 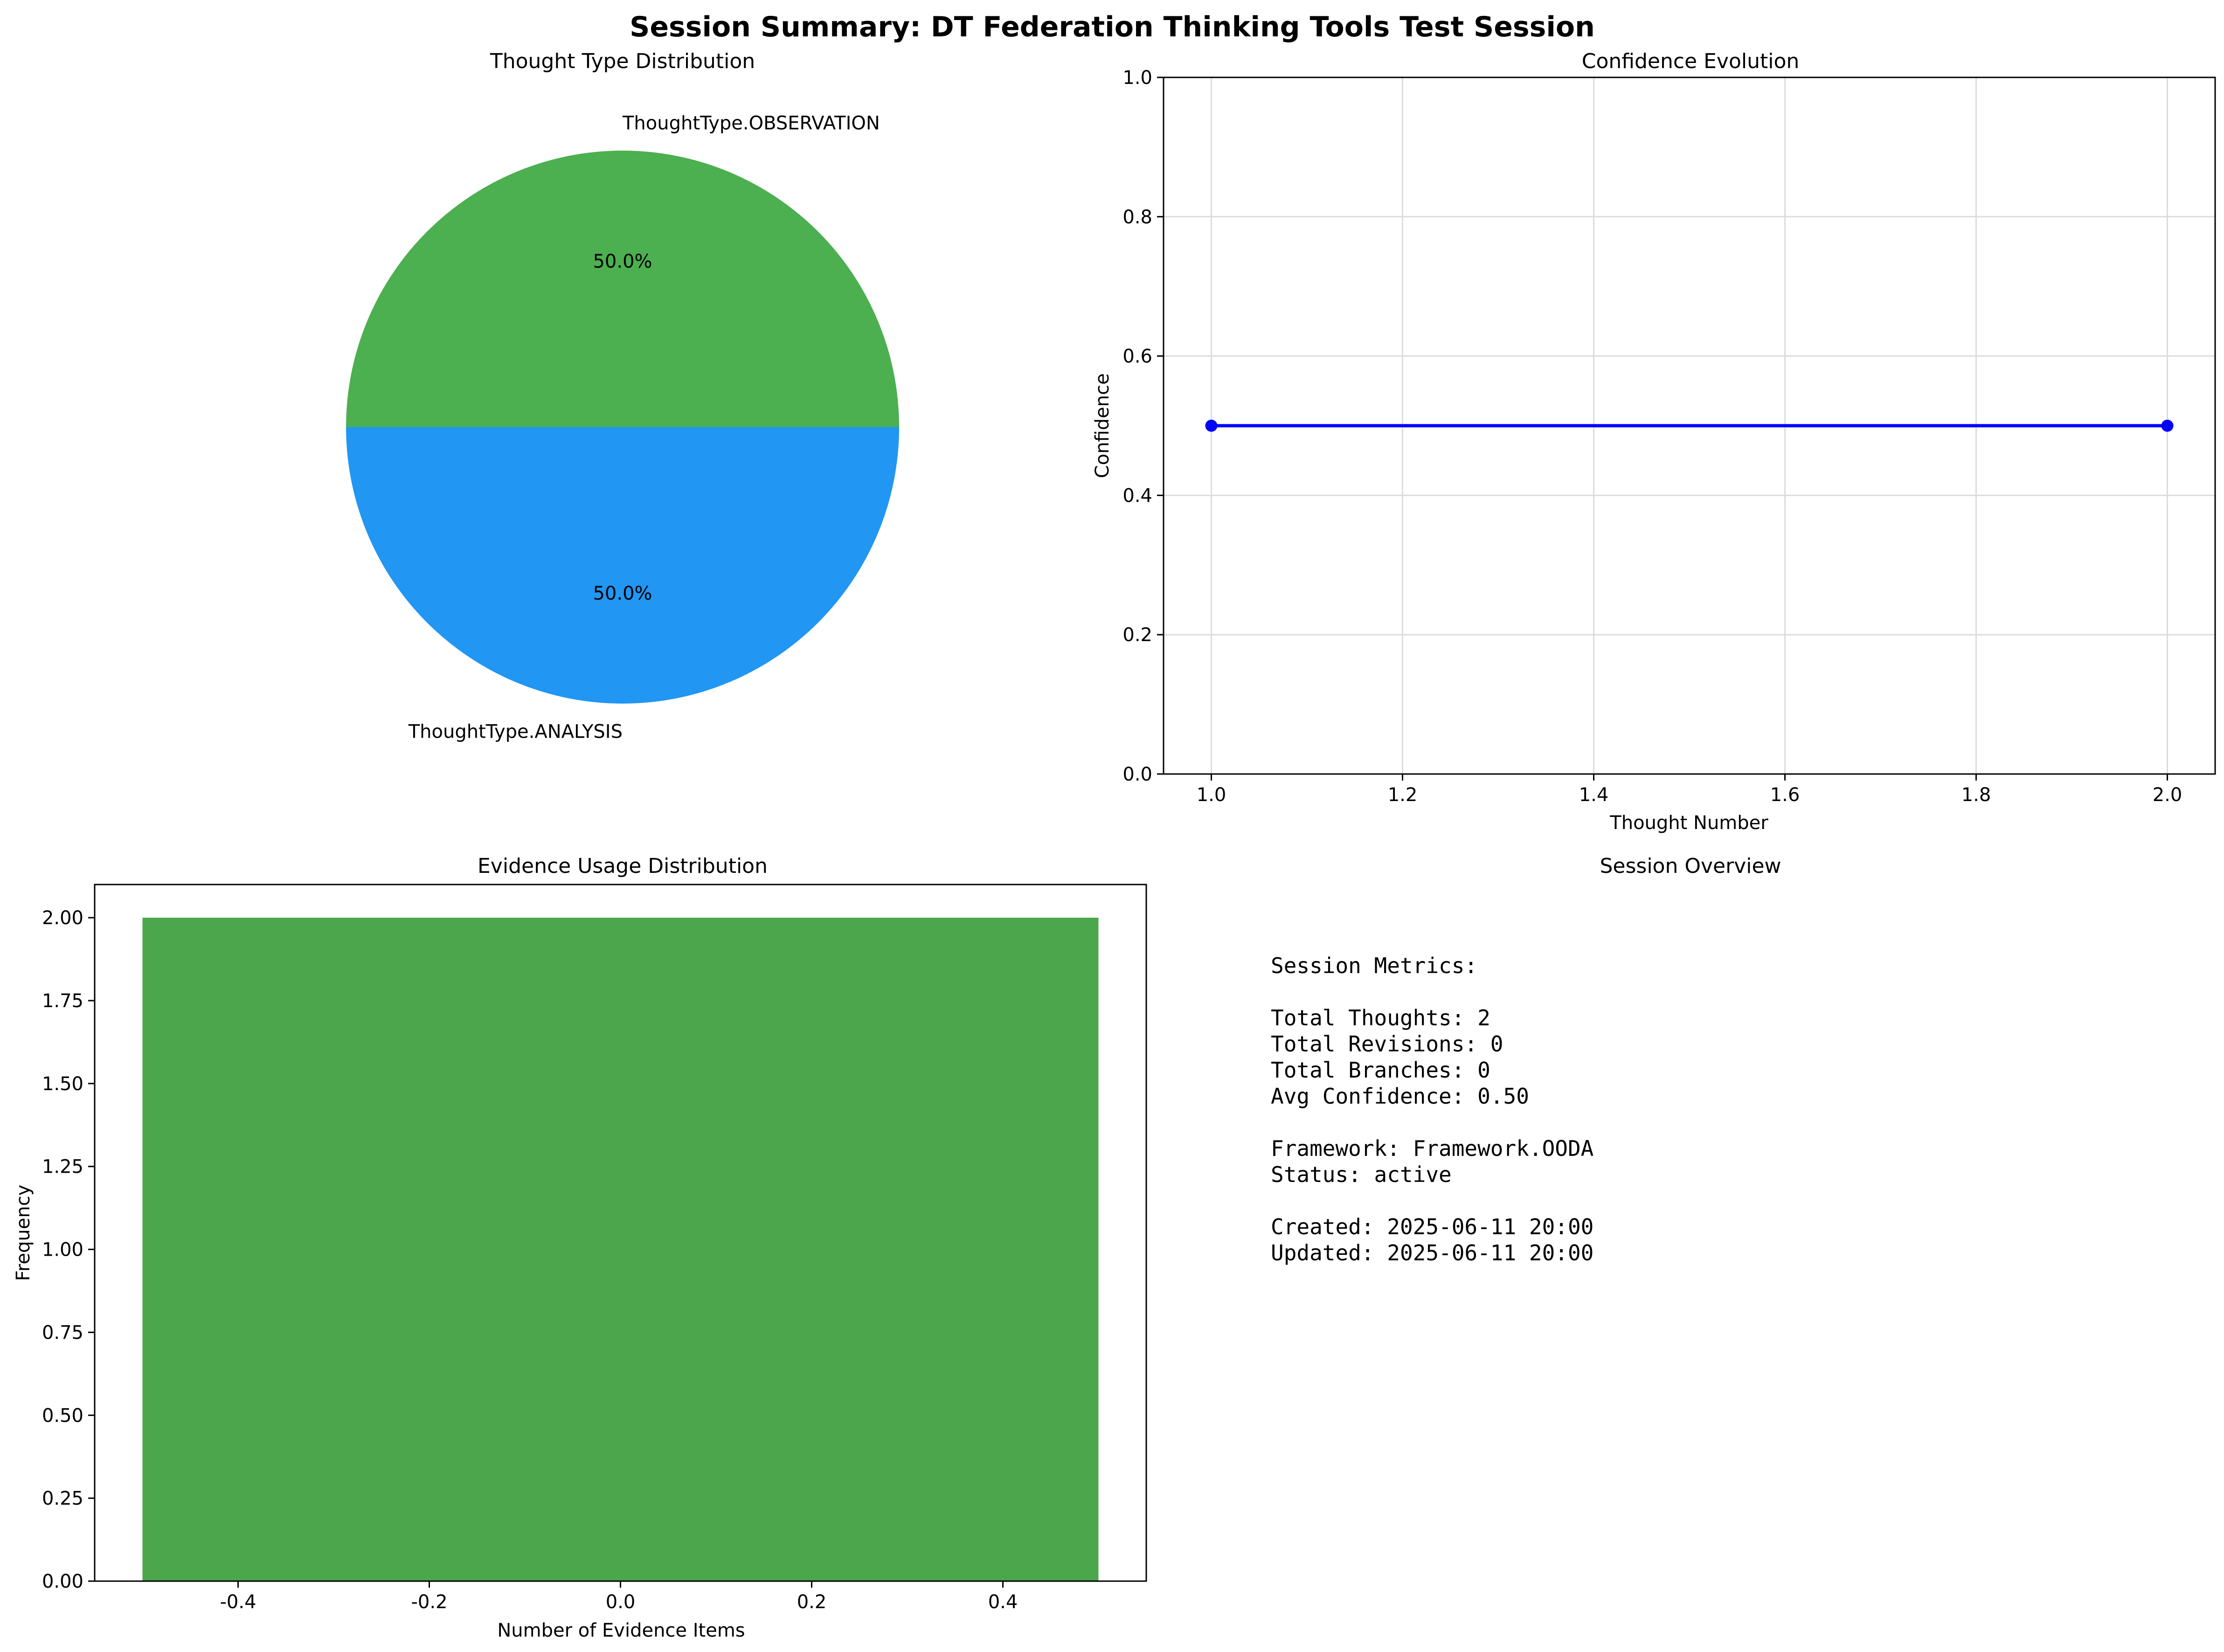 What do you see at coordinates (1137, 635) in the screenshot?
I see `line-y-tick-label: 0.2` at bounding box center [1137, 635].